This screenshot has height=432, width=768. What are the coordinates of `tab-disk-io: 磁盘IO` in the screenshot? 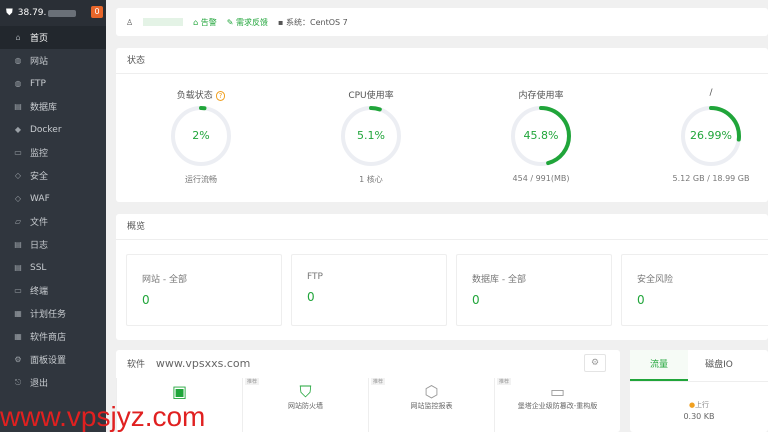 It's located at (719, 365).